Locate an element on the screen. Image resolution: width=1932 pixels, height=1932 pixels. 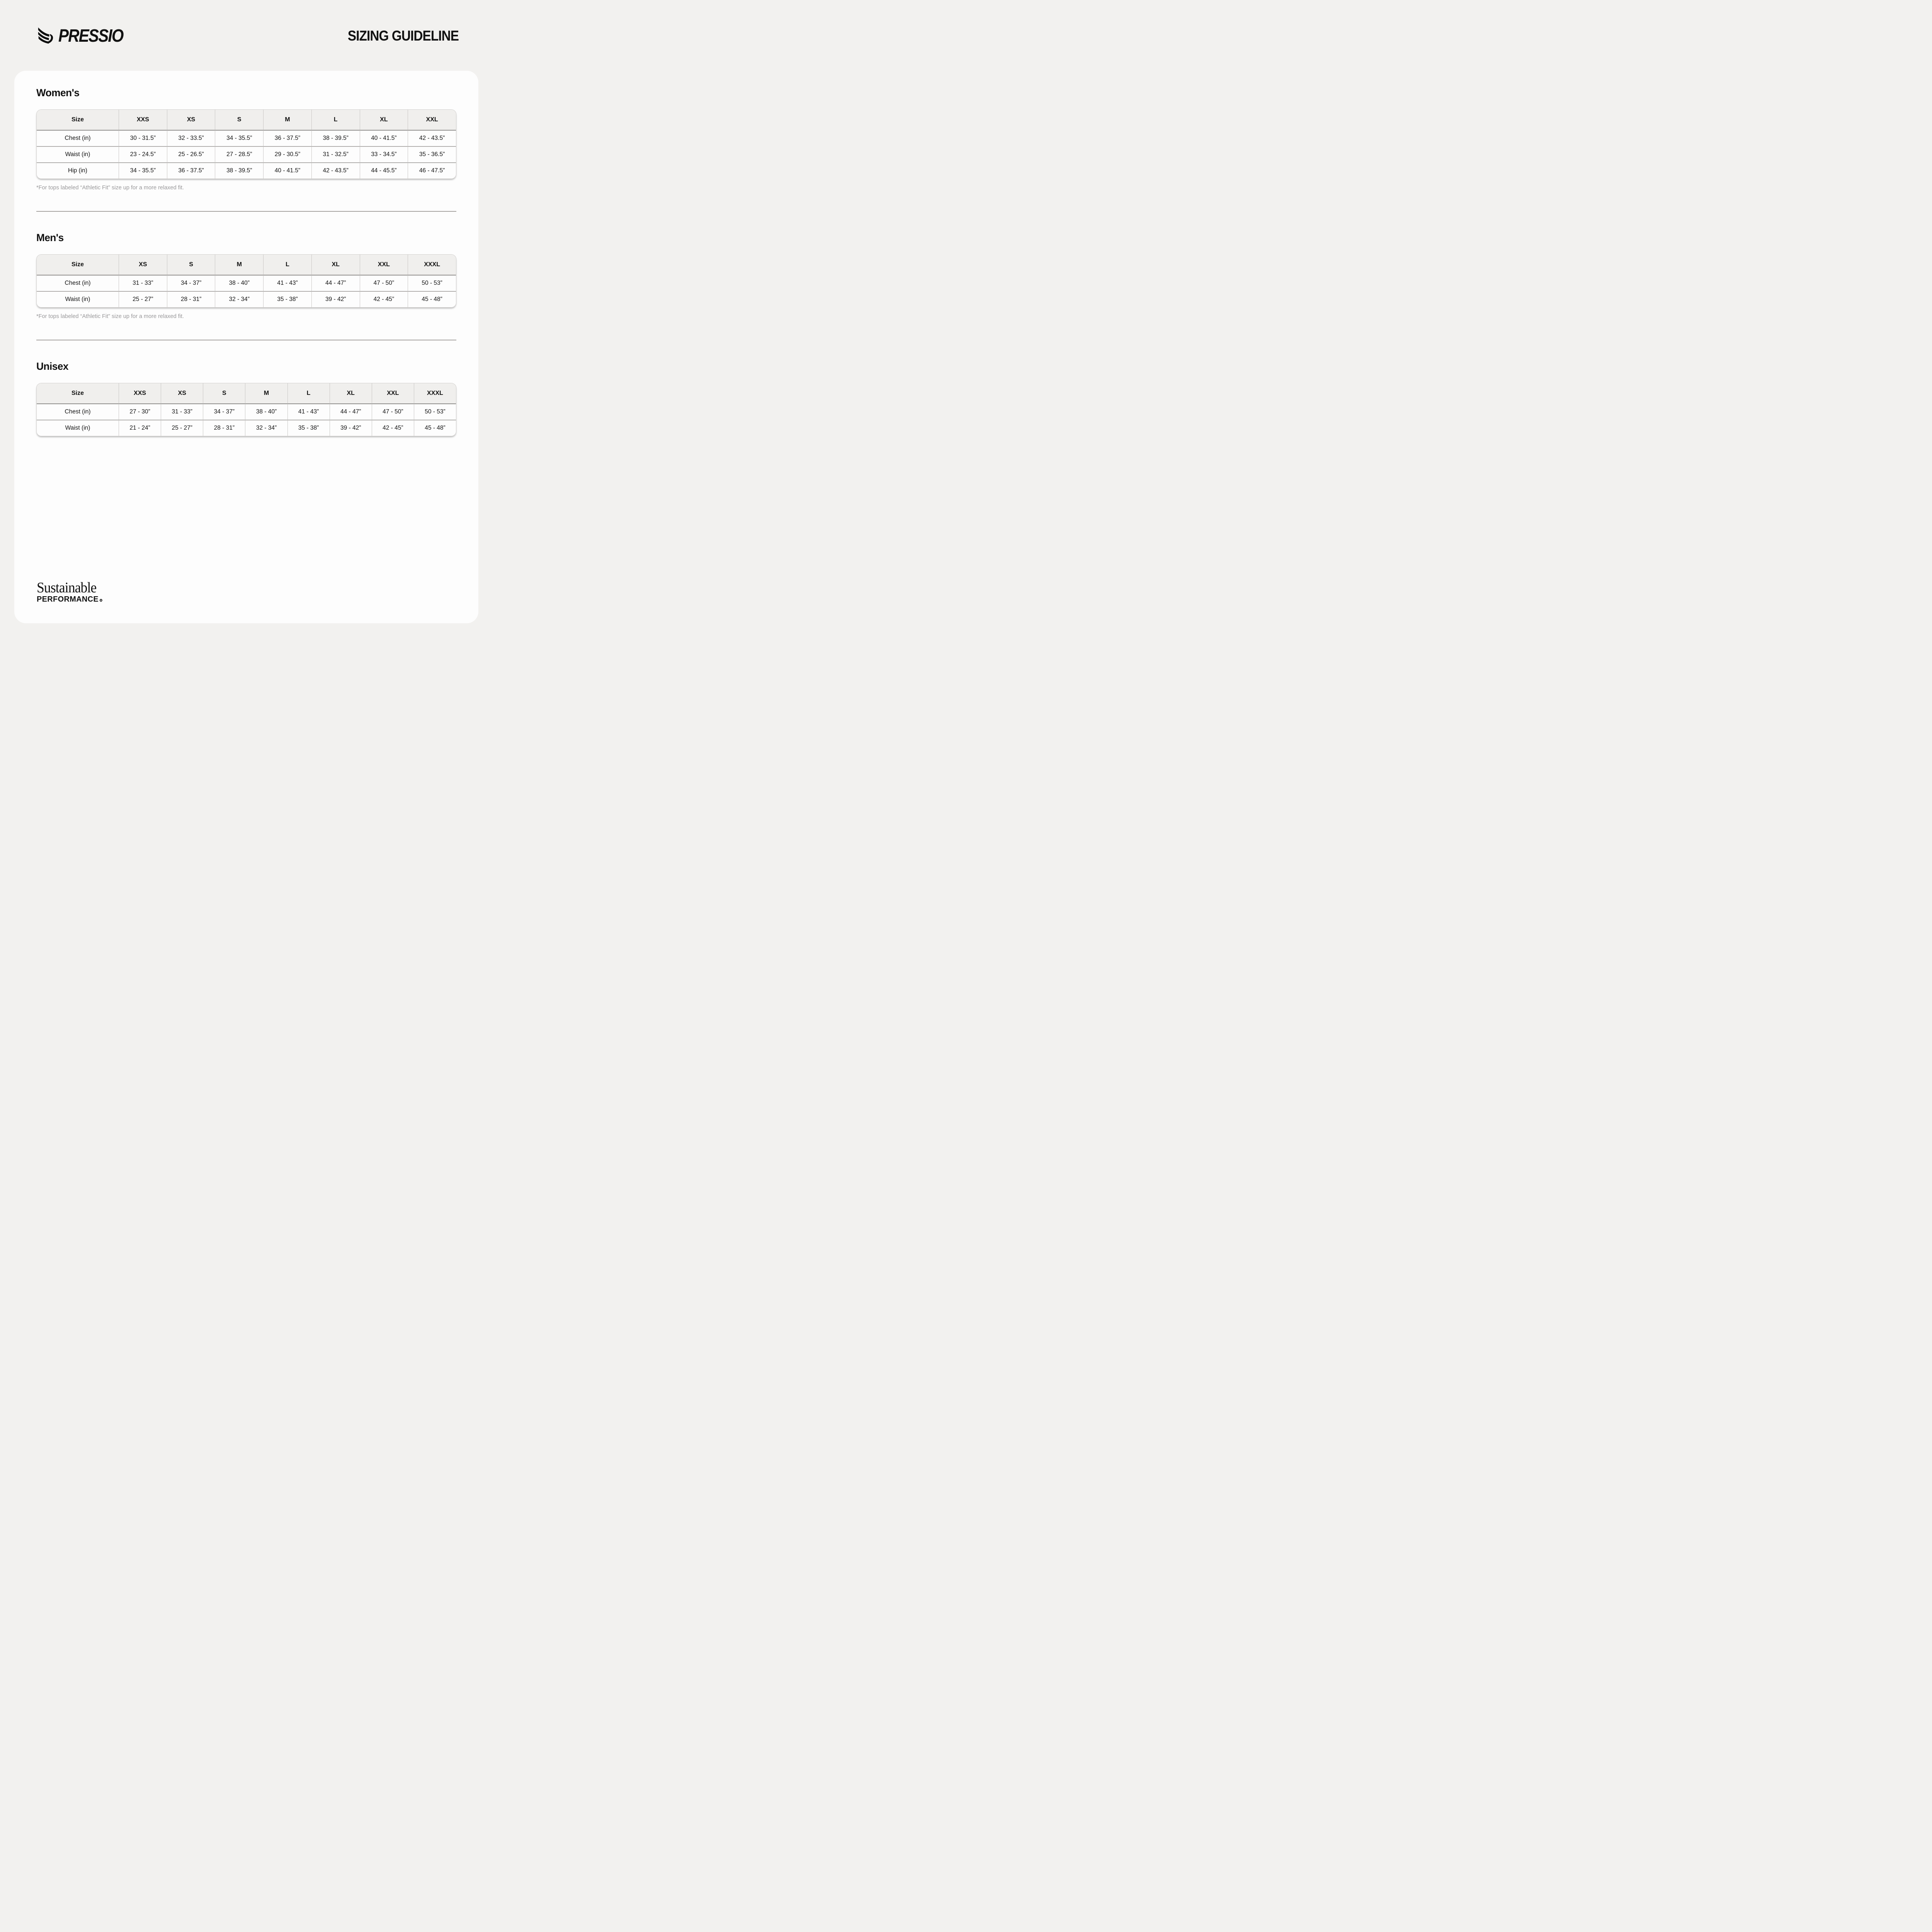
tagline-line2: PERFORMANCE is located at coordinates (70, 599).